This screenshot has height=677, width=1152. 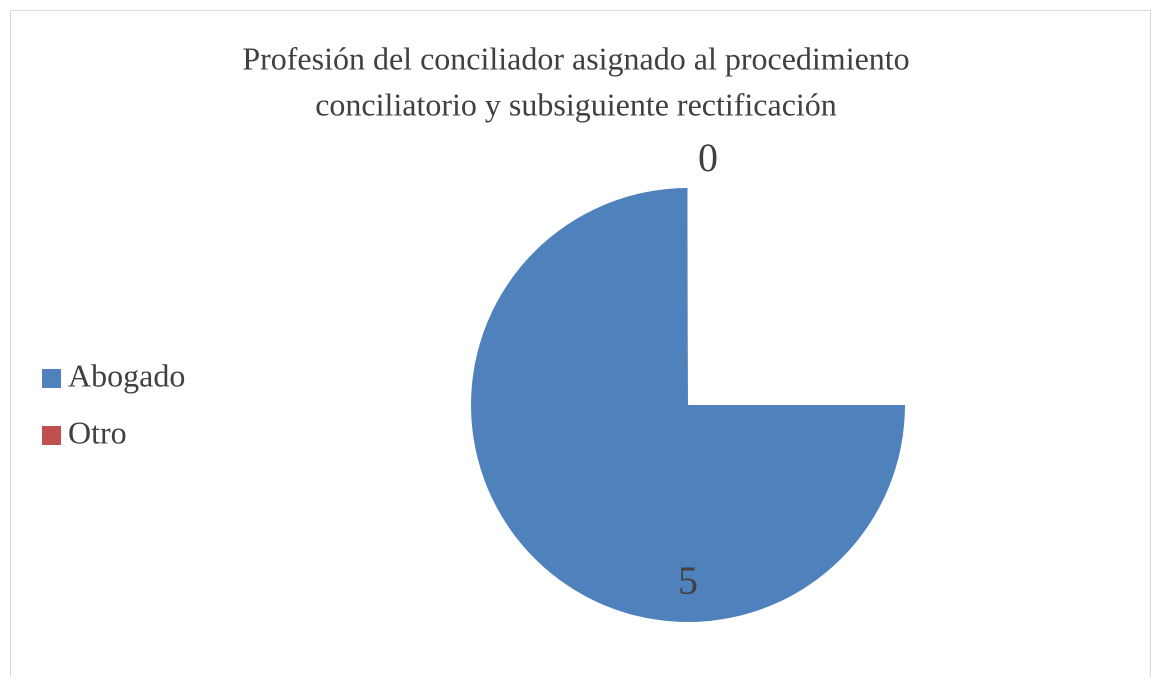 What do you see at coordinates (126, 375) in the screenshot?
I see `legend-label: Abogado` at bounding box center [126, 375].